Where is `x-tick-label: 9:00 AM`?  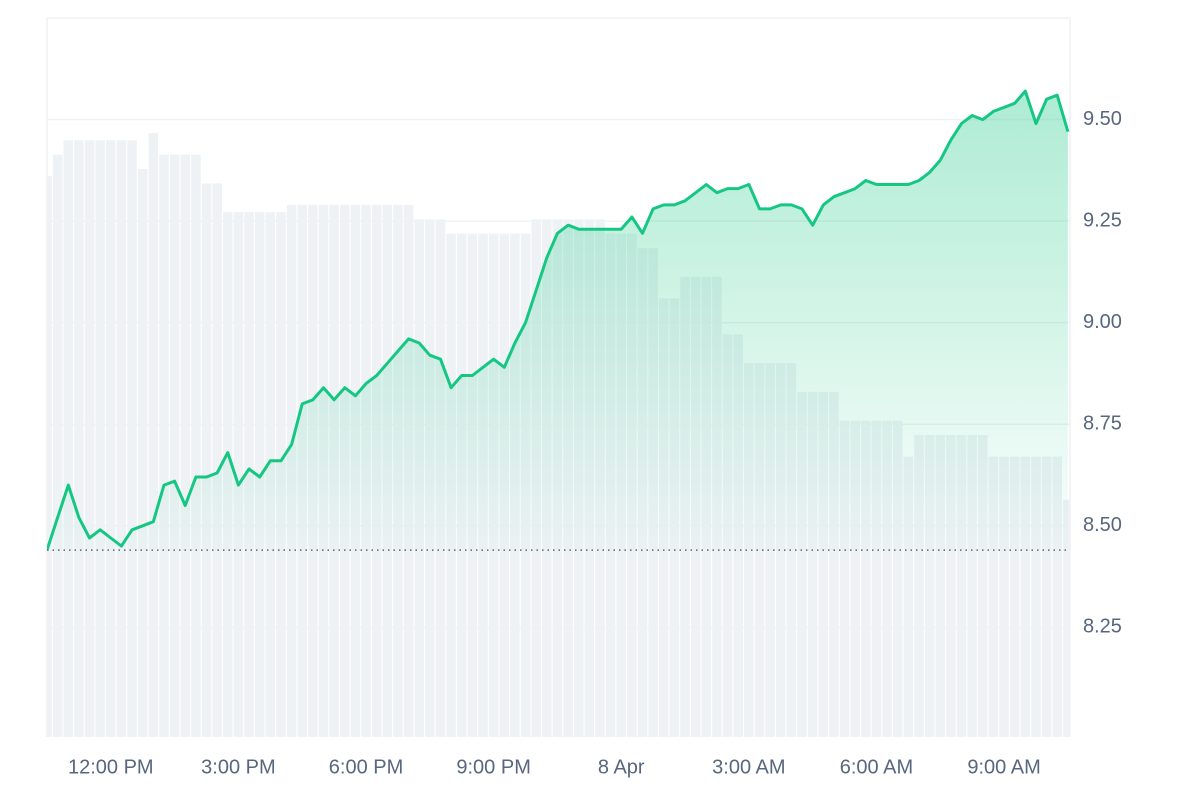
x-tick-label: 9:00 AM is located at coordinates (1003, 767).